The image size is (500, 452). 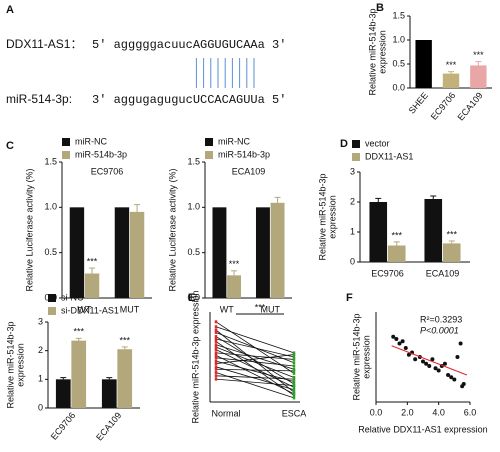 What do you see at coordinates (441, 319) in the screenshot?
I see `annotation: R²=0.3293` at bounding box center [441, 319].